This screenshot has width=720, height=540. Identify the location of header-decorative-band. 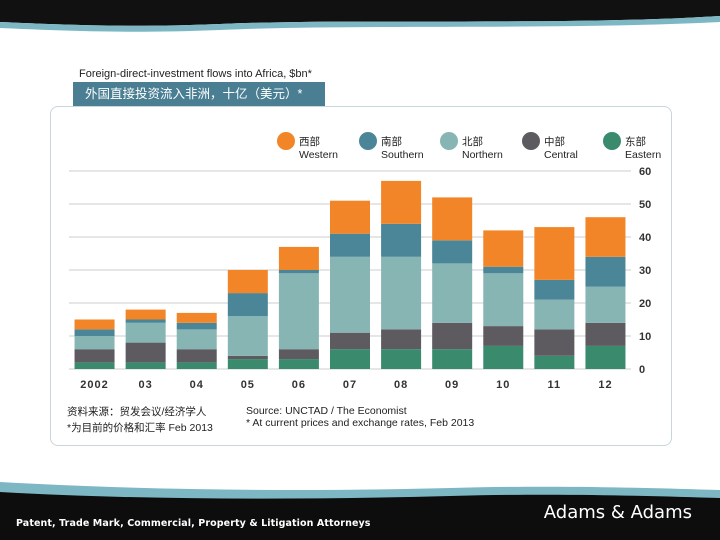
(360, 16).